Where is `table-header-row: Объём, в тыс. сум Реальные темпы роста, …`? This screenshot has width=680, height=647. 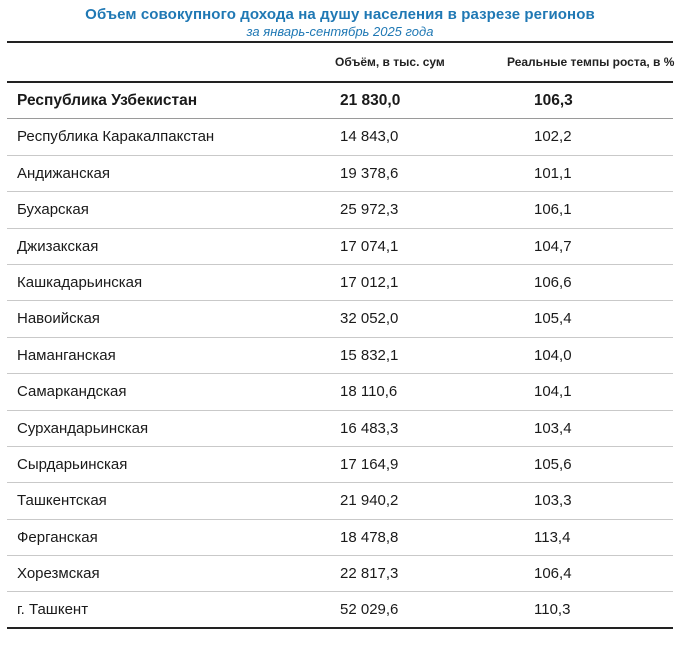 table-header-row: Объём, в тыс. сум Реальные темпы роста, … is located at coordinates (341, 62).